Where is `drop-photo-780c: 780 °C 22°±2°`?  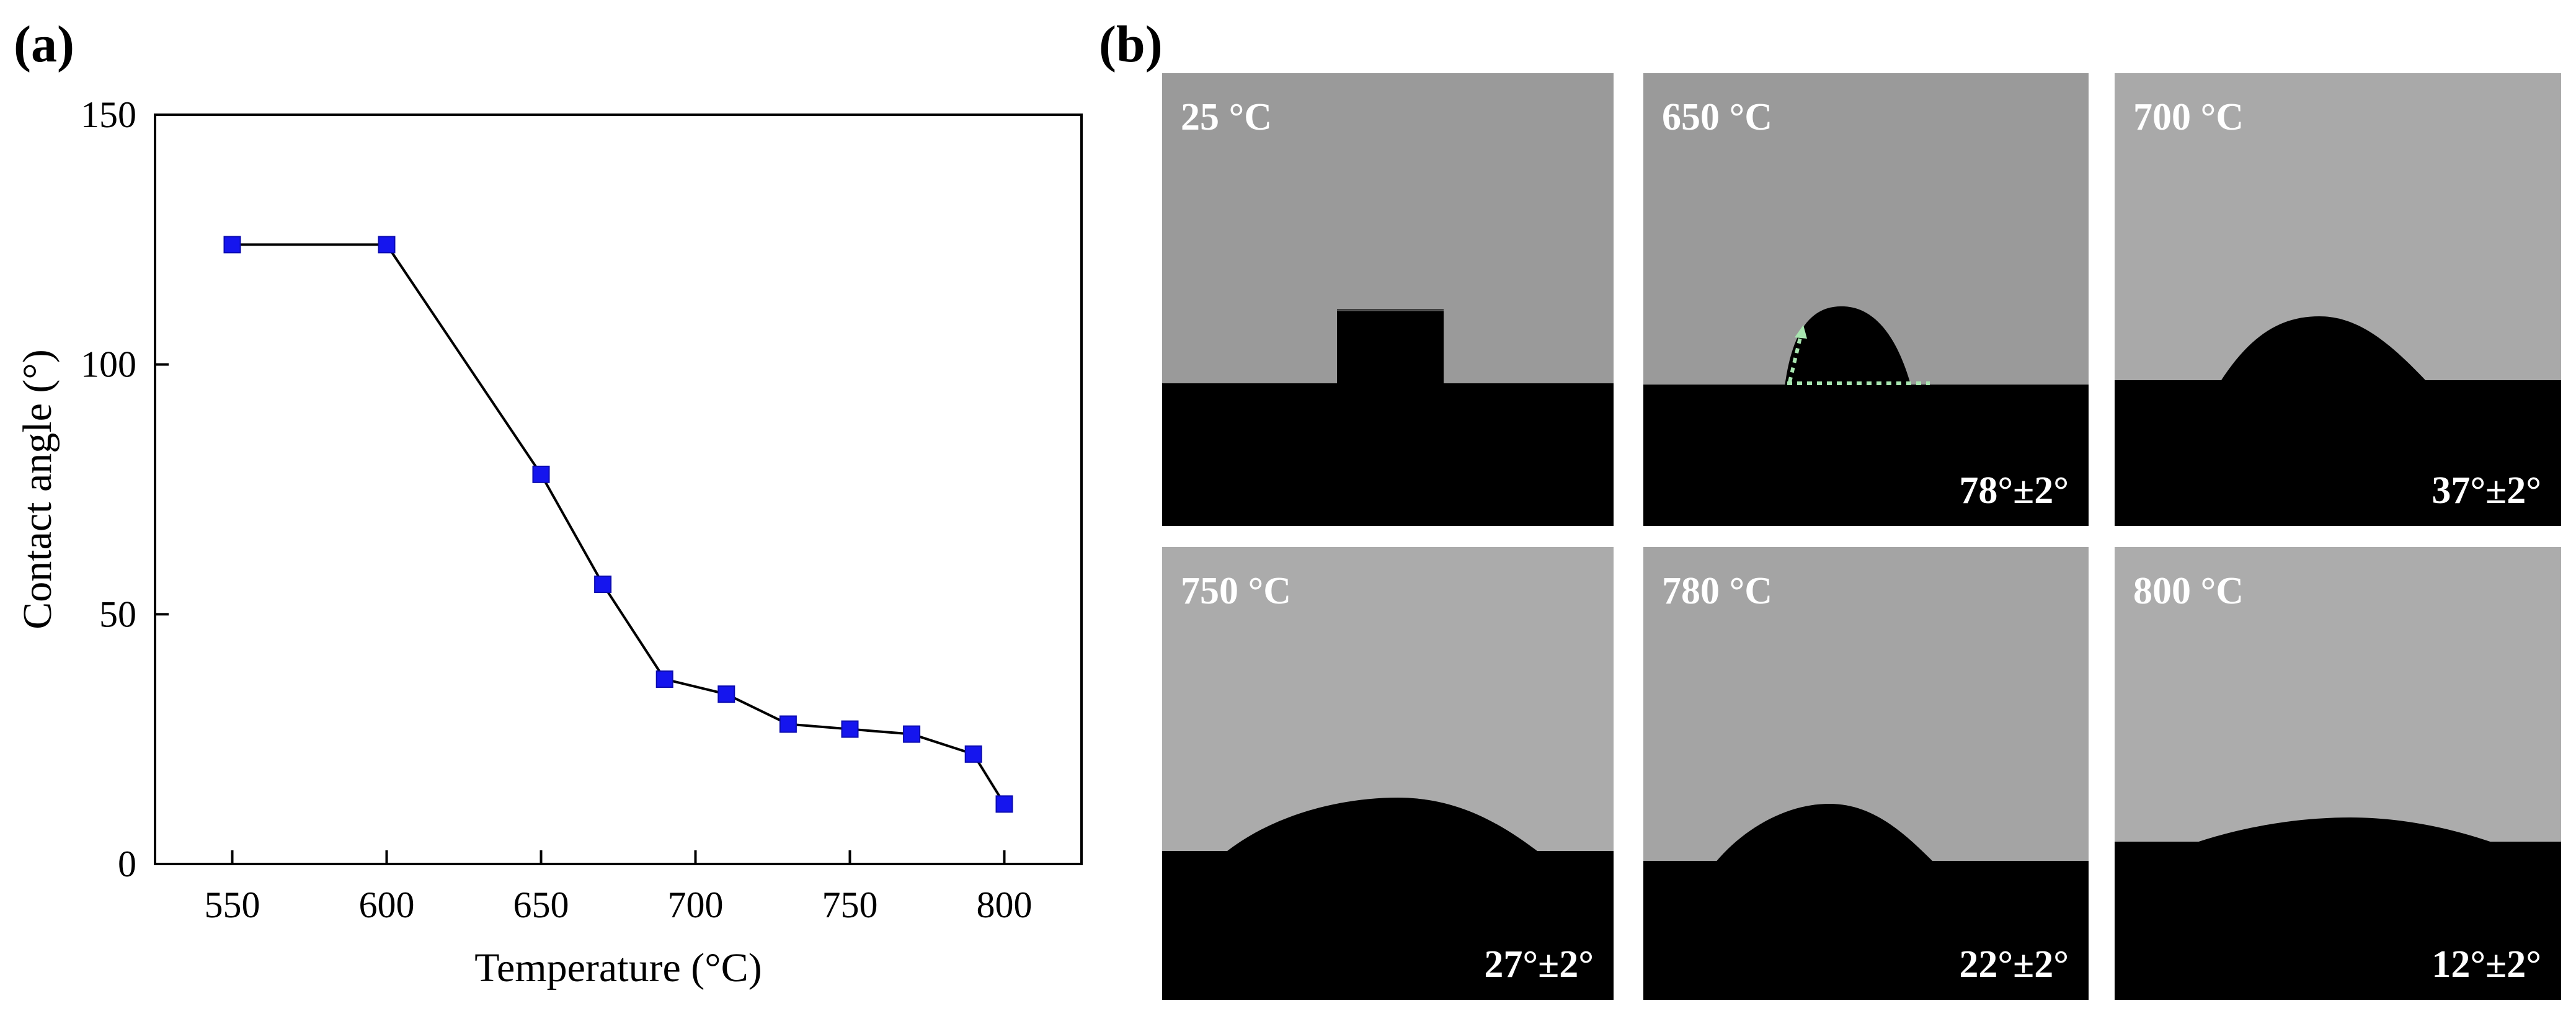
drop-photo-780c: 780 °C 22°±2° is located at coordinates (1866, 773).